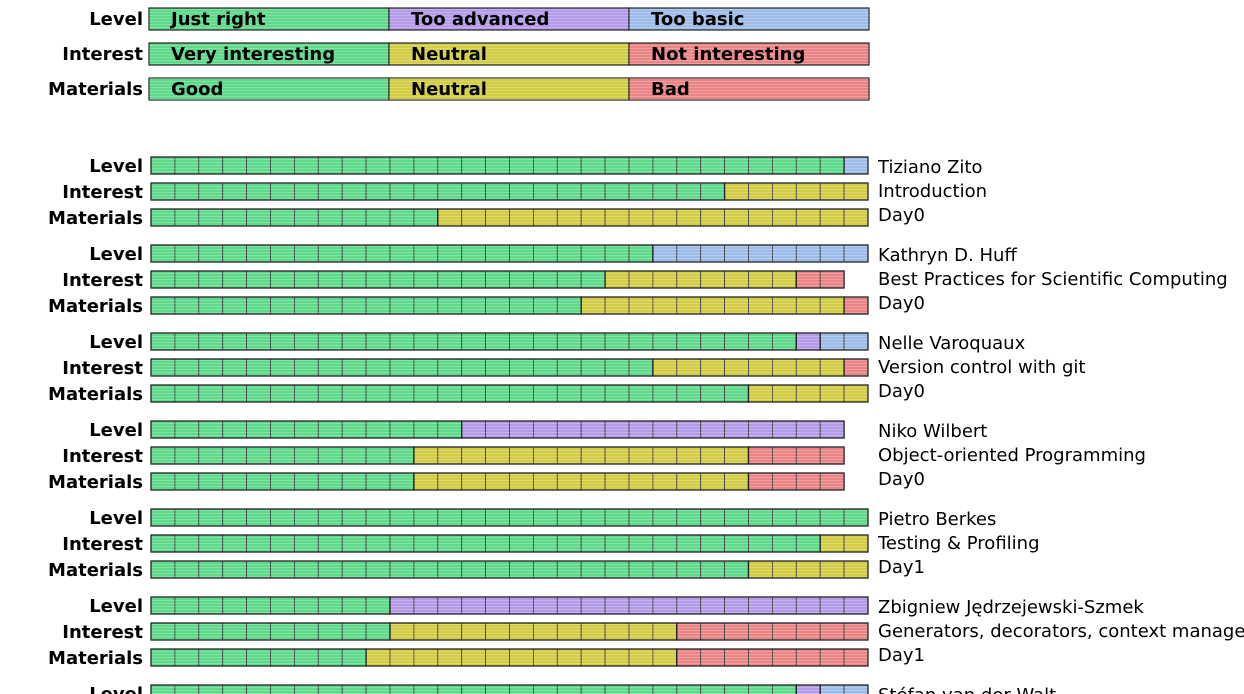 This screenshot has height=694, width=1244. I want to click on legend-row-label-interest: Interest, so click(102, 54).